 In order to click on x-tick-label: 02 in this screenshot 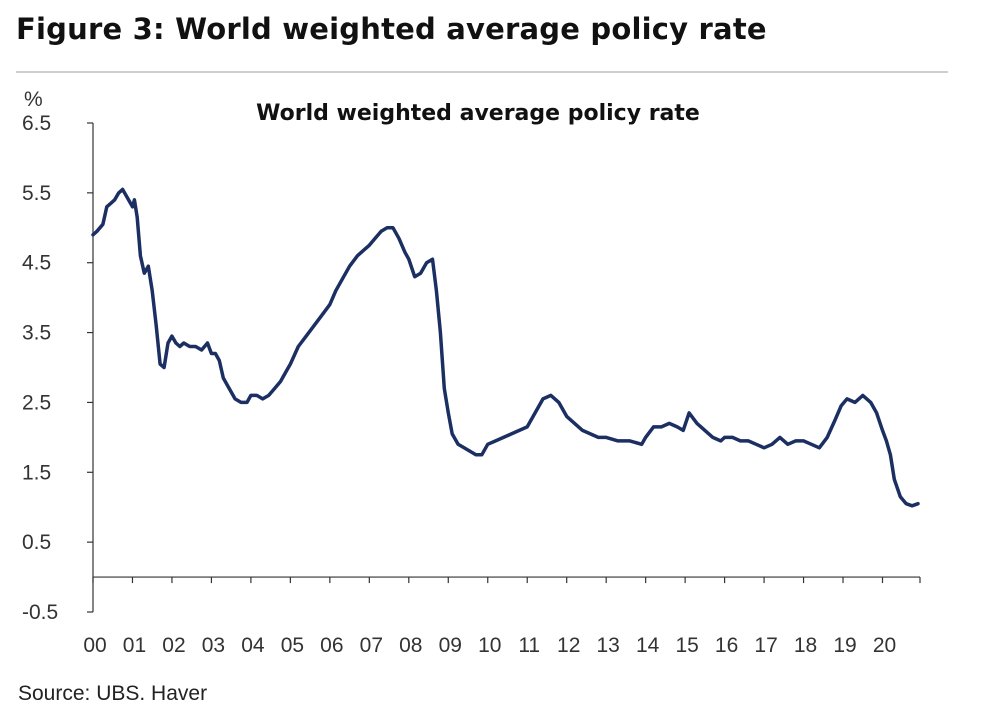, I will do `click(173, 645)`.